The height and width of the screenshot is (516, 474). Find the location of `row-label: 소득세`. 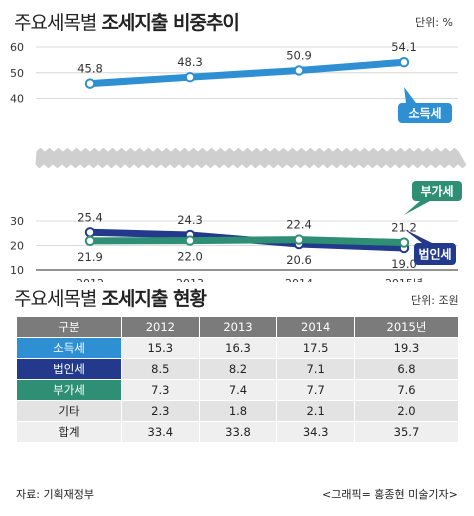

row-label: 소득세 is located at coordinates (69, 348).